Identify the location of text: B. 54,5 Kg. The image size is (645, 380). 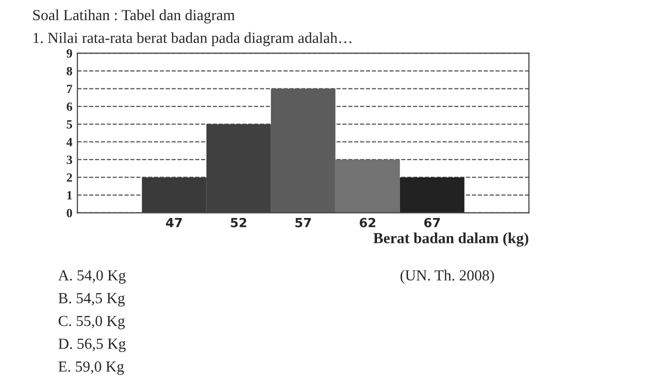
(91, 299).